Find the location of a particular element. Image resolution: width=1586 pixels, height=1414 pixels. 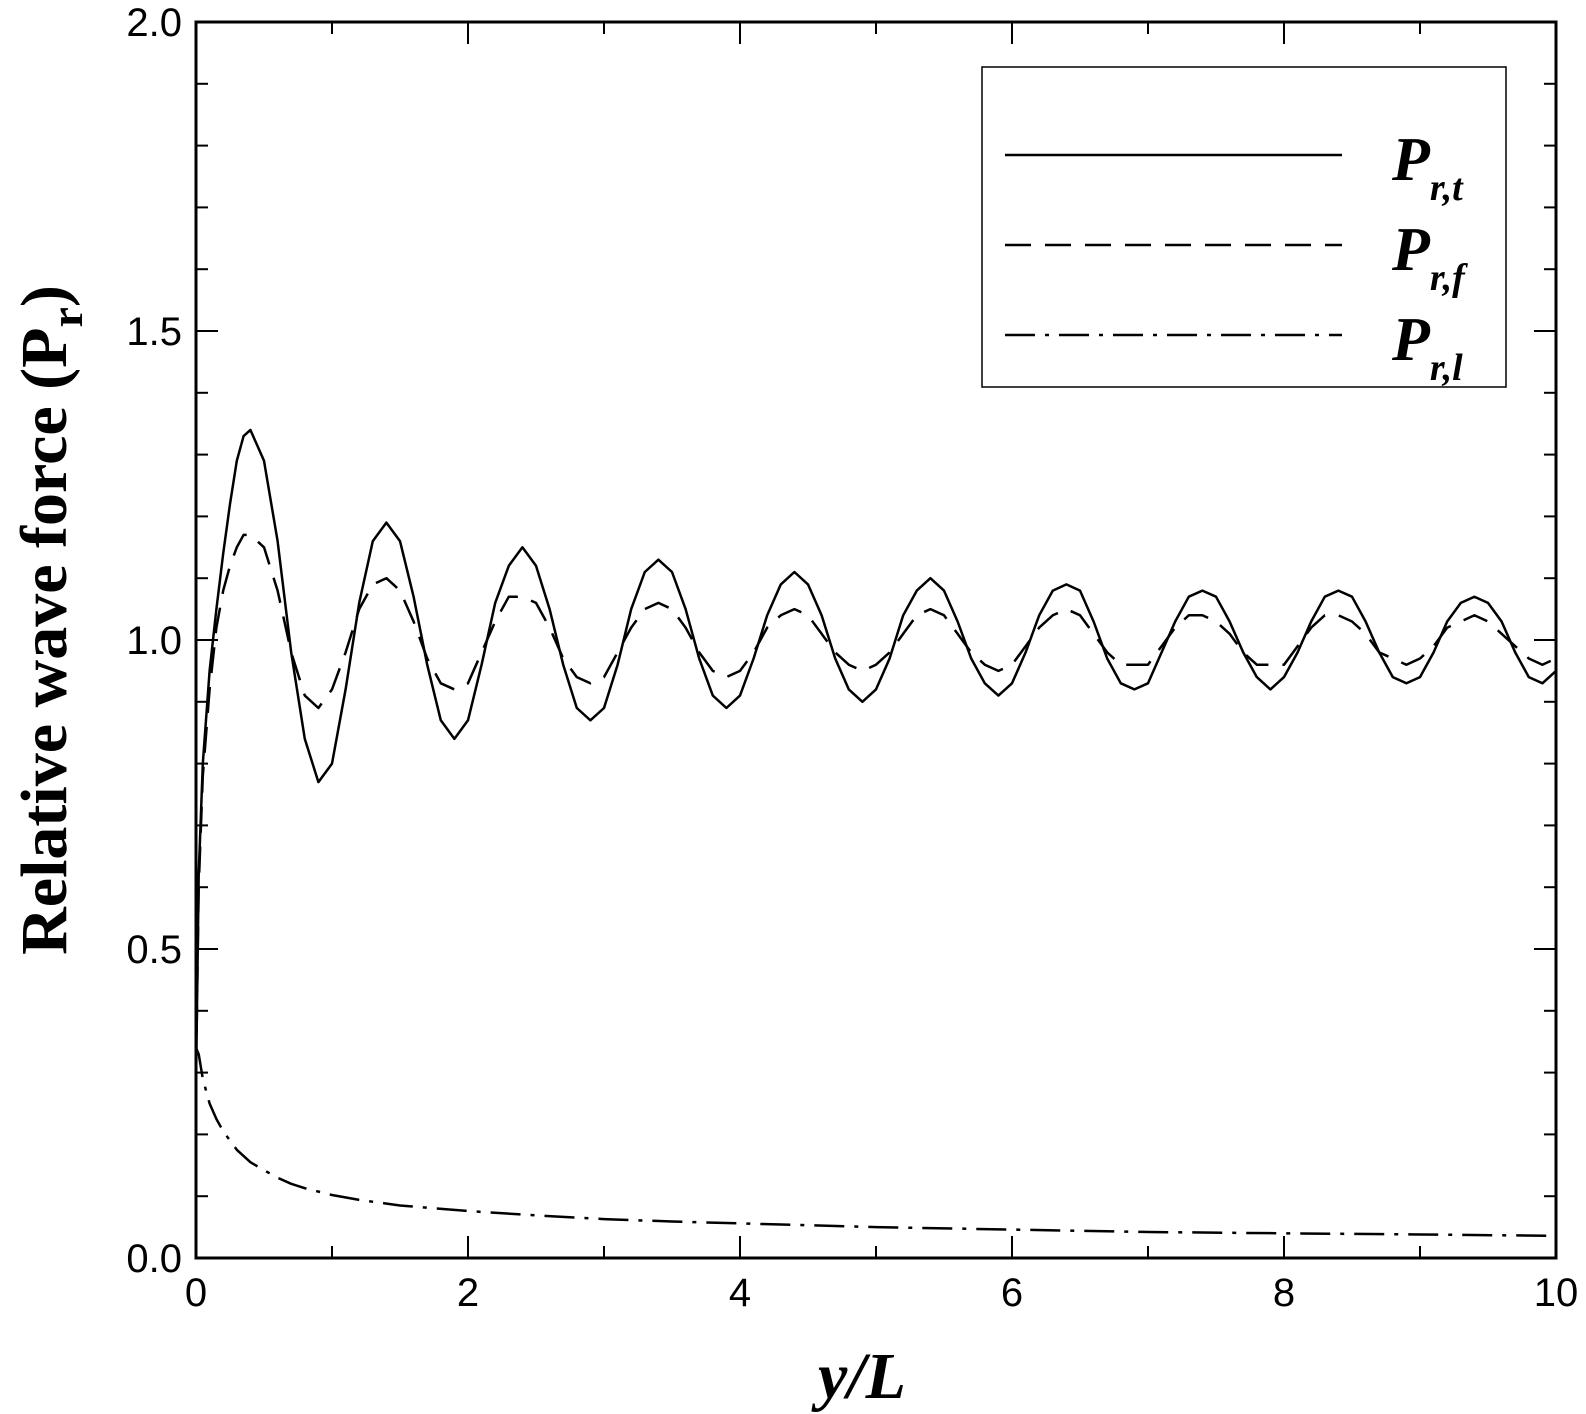

y-tick-label: 0.0 is located at coordinates (154, 1259).